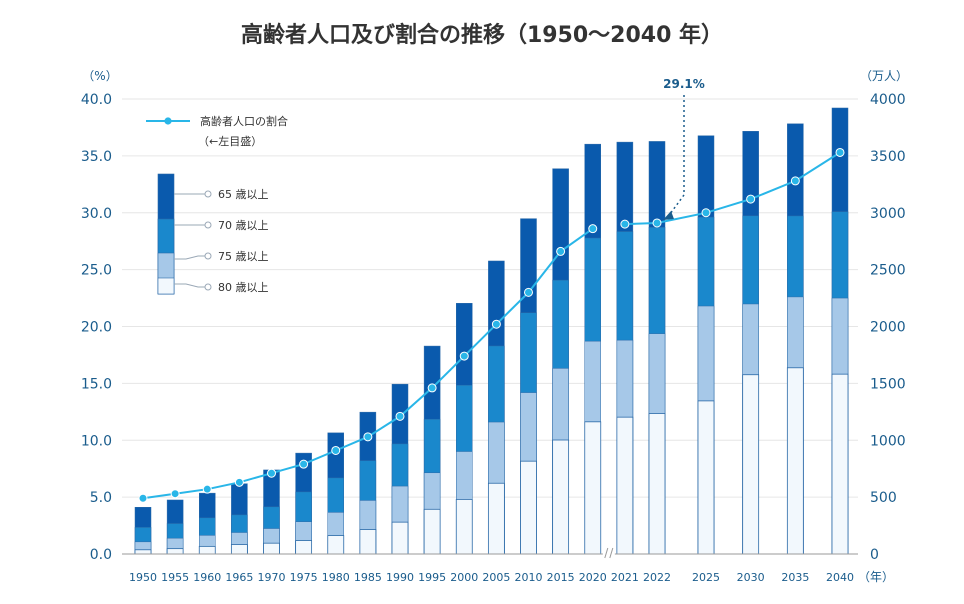 The height and width of the screenshot is (604, 964). Describe the element at coordinates (272, 577) in the screenshot. I see `x-tick-label: 1970` at that location.